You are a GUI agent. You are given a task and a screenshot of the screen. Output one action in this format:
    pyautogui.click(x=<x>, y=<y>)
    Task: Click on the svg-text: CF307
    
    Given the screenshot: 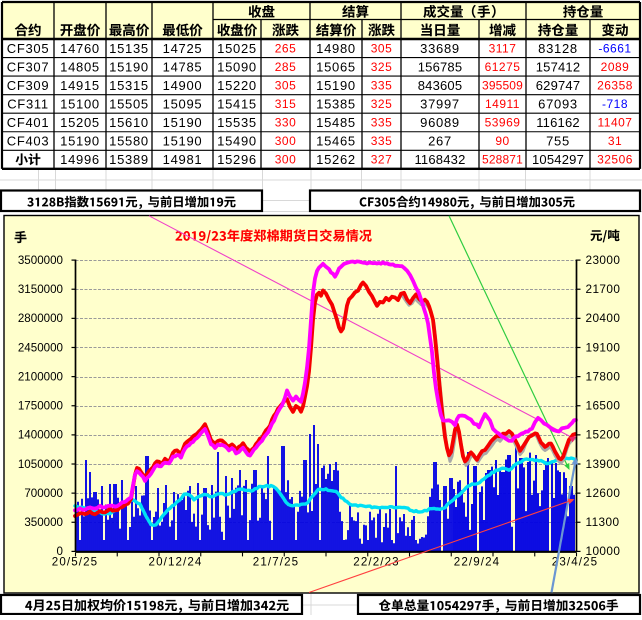 What is the action you would take?
    pyautogui.click(x=28, y=66)
    